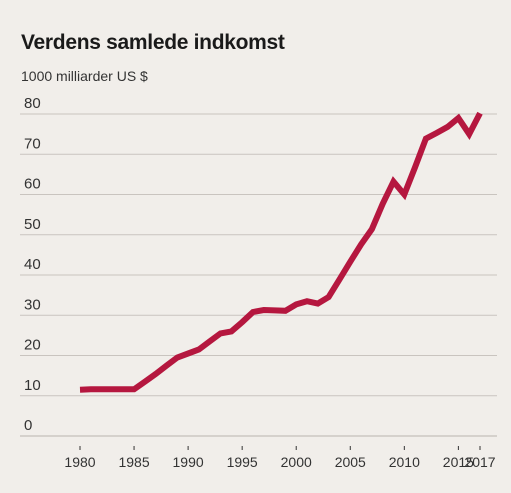 The image size is (511, 493). Describe the element at coordinates (32, 184) in the screenshot. I see `y-tick-label: 60` at that location.